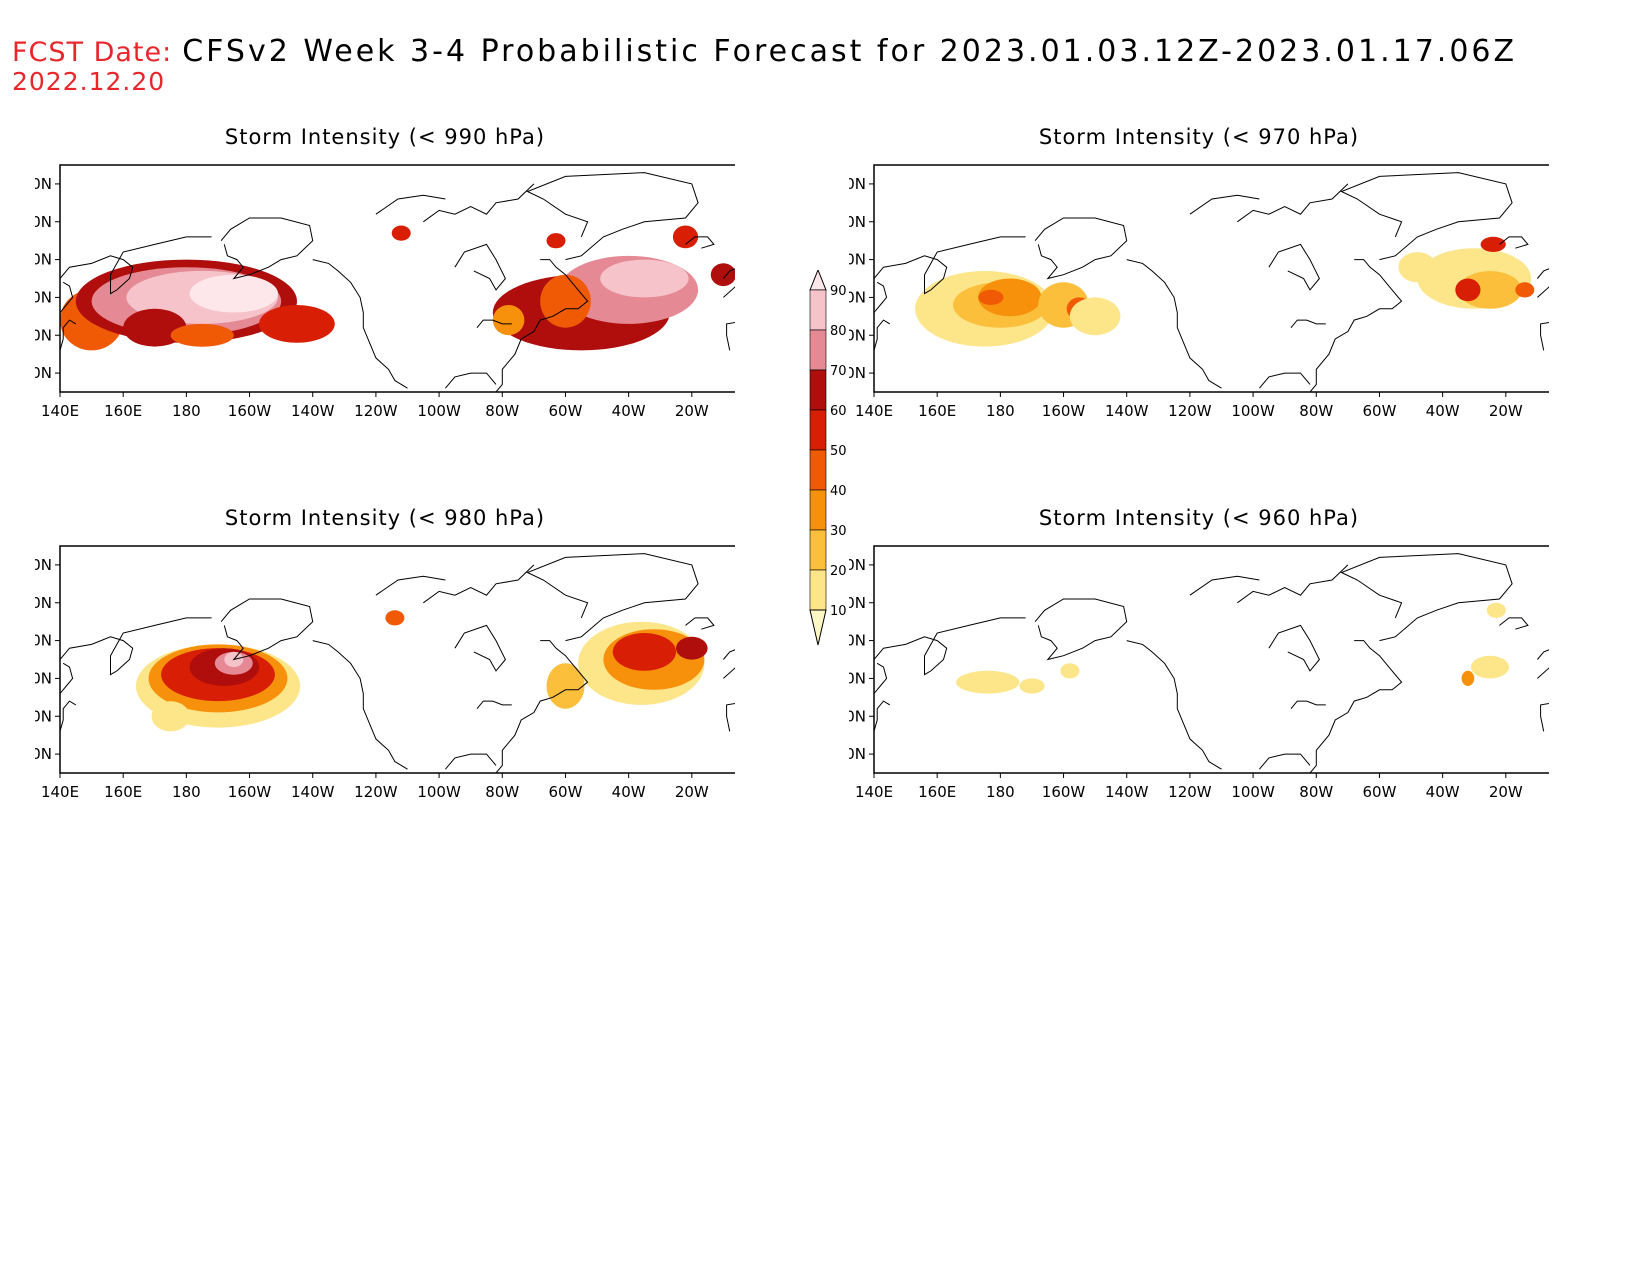  What do you see at coordinates (838, 331) in the screenshot?
I see `colorbar-label: 80` at bounding box center [838, 331].